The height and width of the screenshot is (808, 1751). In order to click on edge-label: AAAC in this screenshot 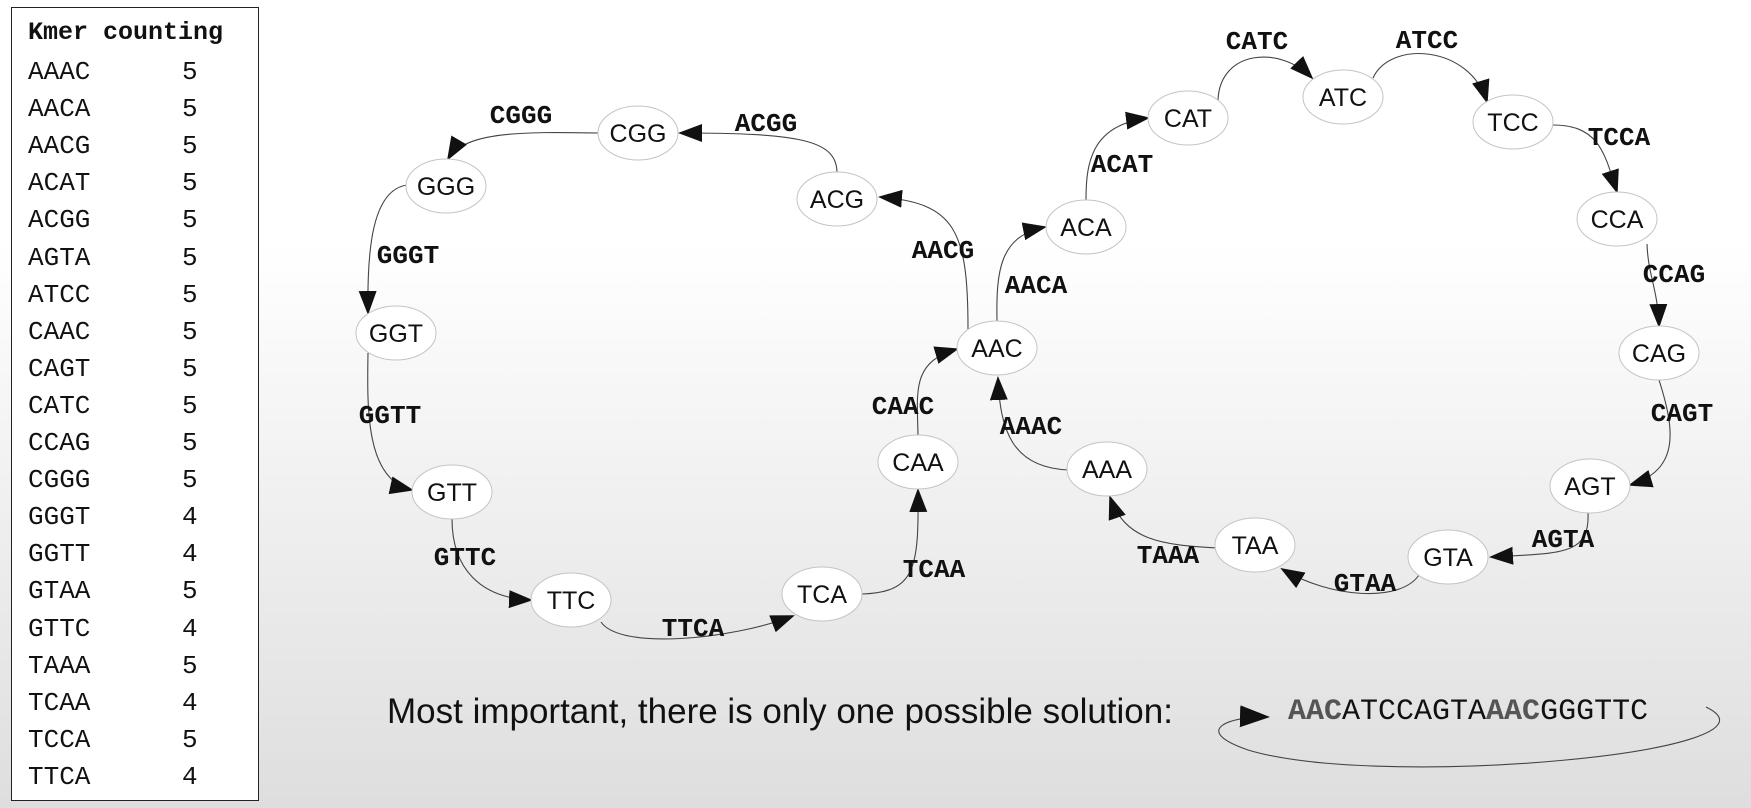, I will do `click(1031, 427)`.